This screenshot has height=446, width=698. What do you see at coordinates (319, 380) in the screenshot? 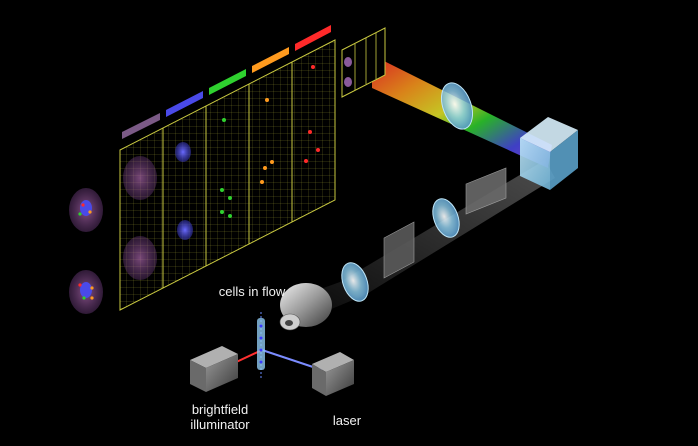
I see `laser-front` at bounding box center [319, 380].